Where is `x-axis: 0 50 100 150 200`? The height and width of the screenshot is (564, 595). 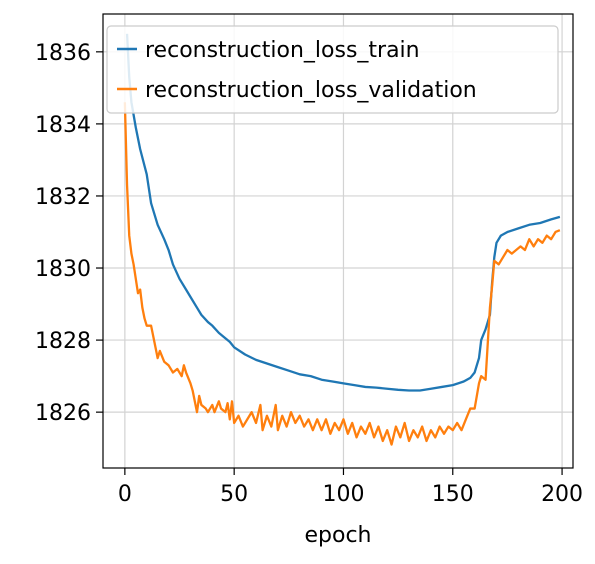 x-axis: 0 50 100 150 200 is located at coordinates (350, 487).